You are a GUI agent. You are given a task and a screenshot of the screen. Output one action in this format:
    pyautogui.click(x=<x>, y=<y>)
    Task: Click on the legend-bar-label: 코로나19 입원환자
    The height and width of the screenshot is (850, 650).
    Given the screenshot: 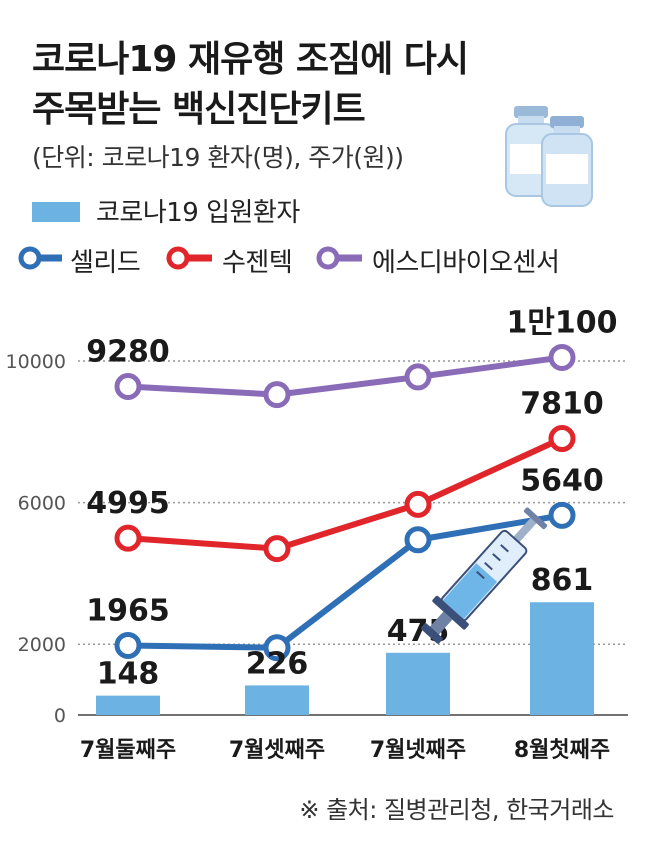 What is the action you would take?
    pyautogui.click(x=198, y=213)
    